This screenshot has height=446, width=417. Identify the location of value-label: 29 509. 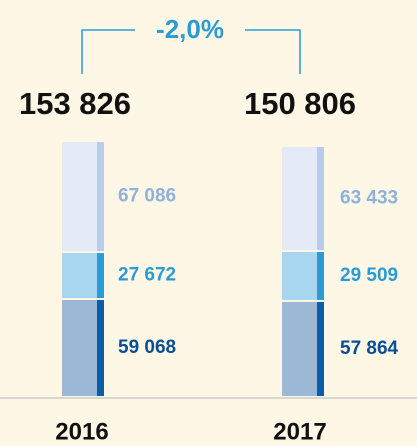
(369, 275).